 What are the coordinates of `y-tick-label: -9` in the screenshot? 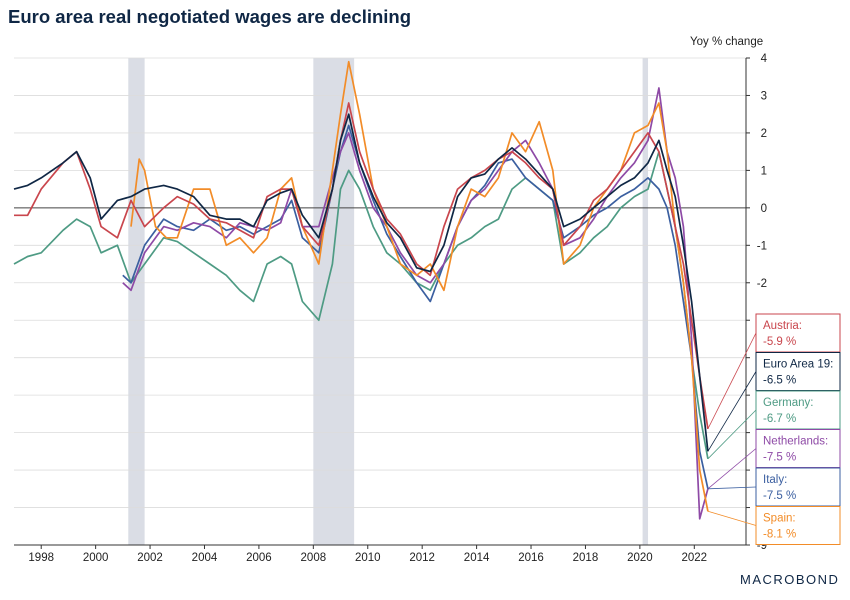 It's located at (762, 546).